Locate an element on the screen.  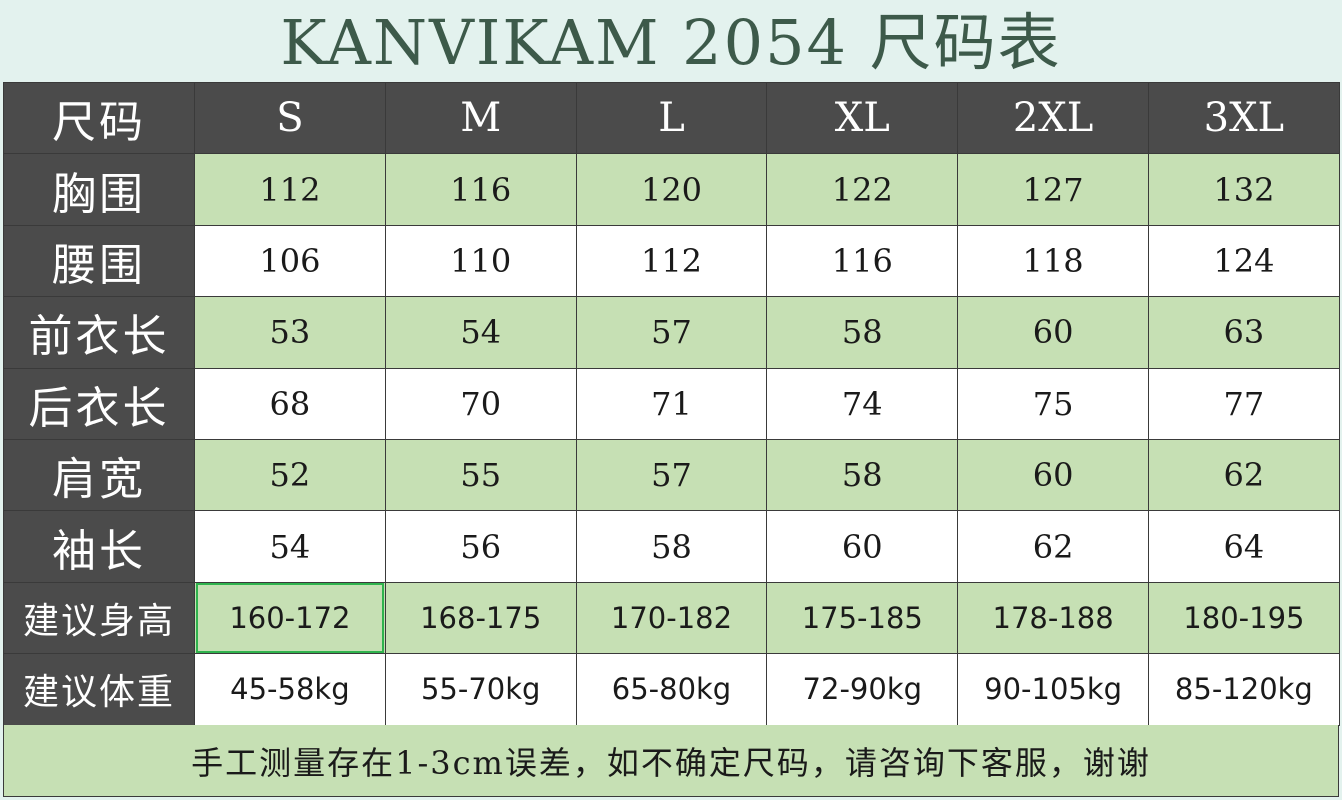
table-cell: 85-120kg is located at coordinates (1243, 689).